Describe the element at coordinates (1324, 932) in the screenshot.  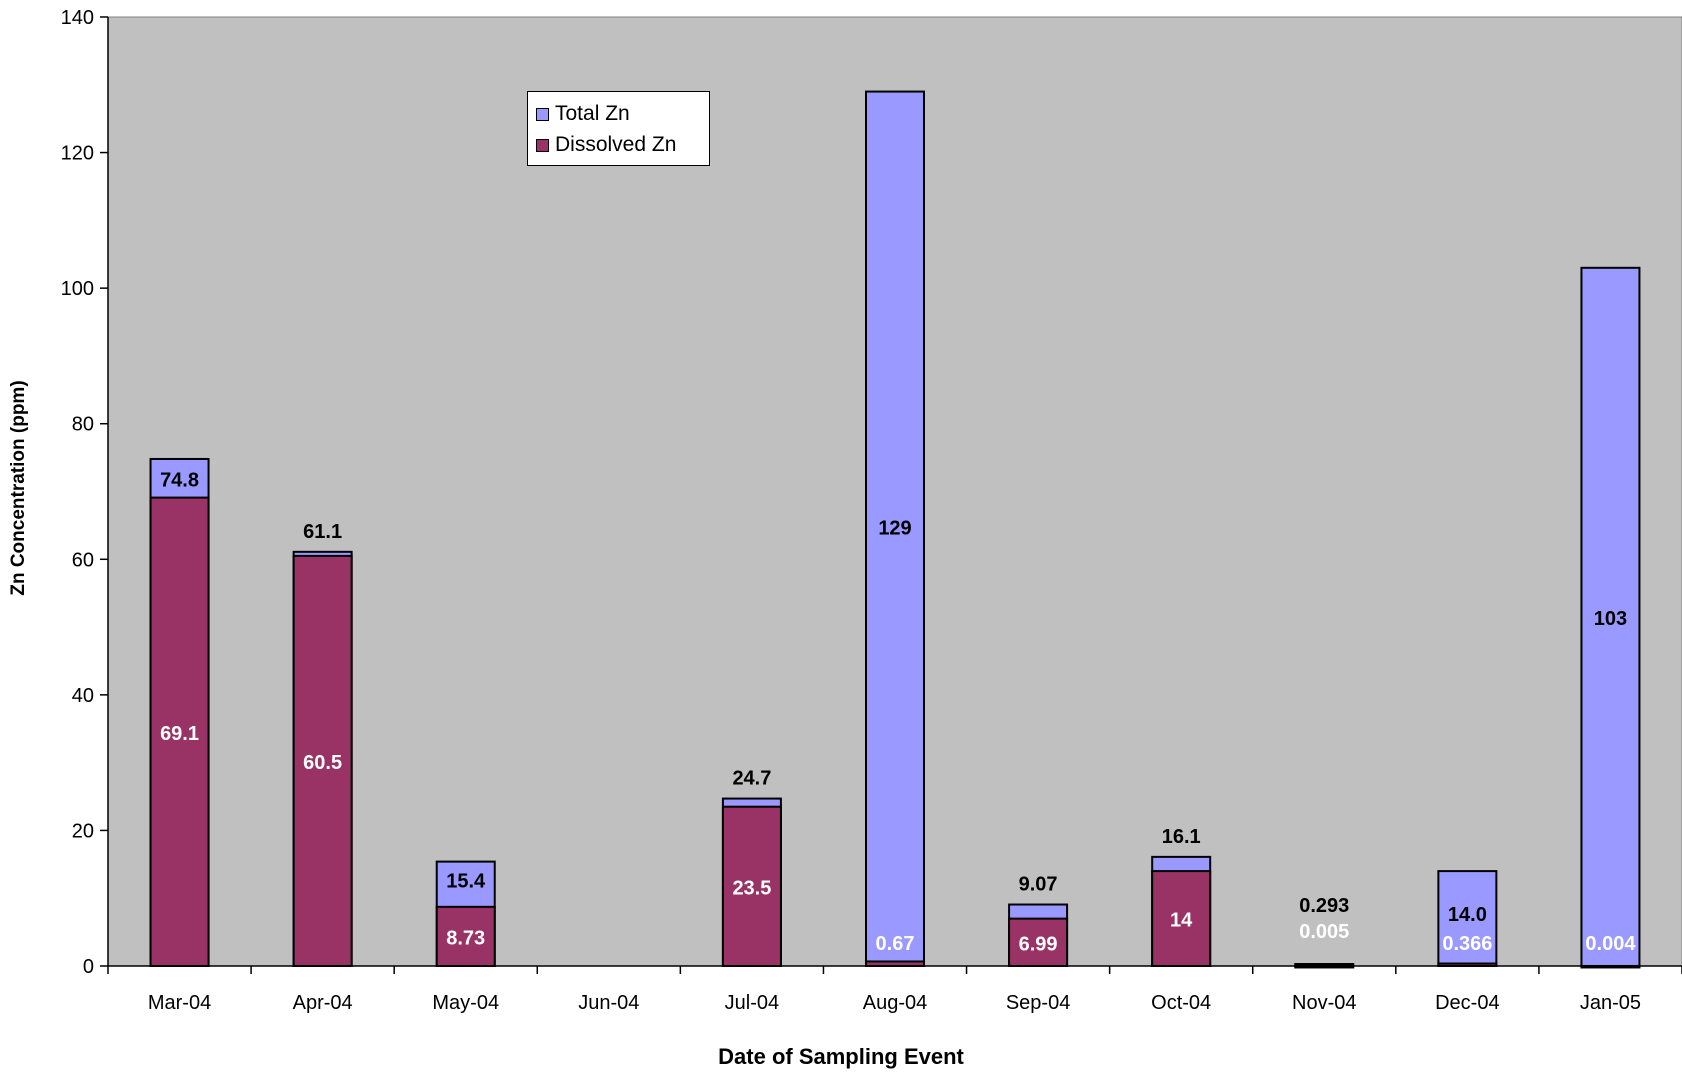
I see `data-label-dissolved-zn-nov-04: 0.005` at that location.